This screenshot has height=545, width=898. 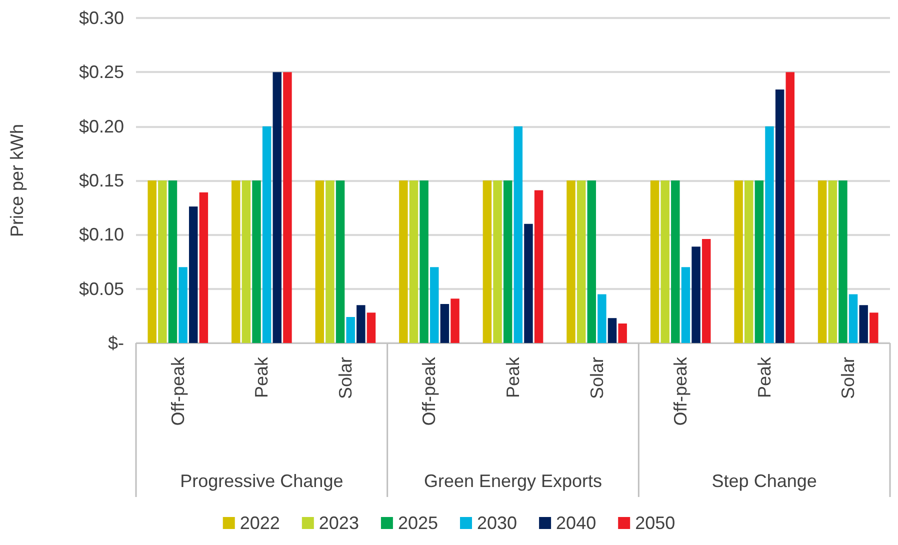 I want to click on y-tick-label: $0.20, so click(x=101, y=126).